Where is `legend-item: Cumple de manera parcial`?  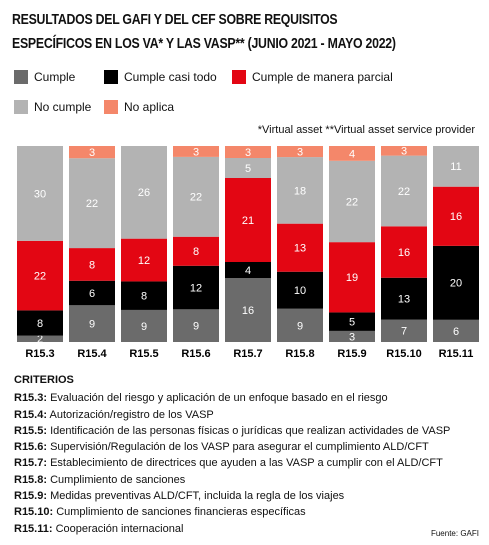 legend-item: Cumple de manera parcial is located at coordinates (312, 77).